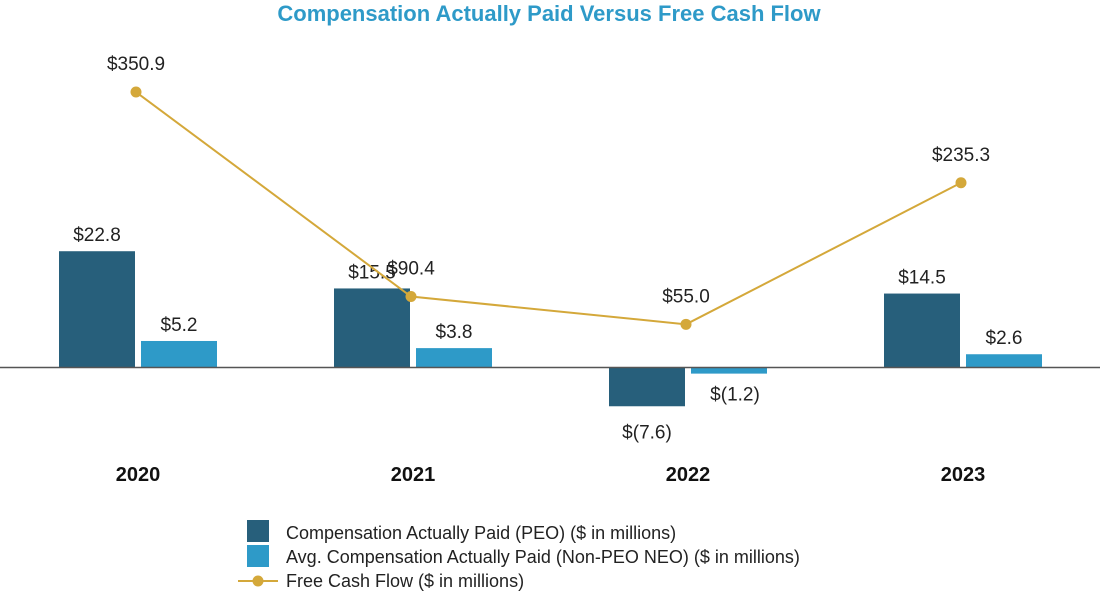 The width and height of the screenshot is (1100, 600). What do you see at coordinates (372, 272) in the screenshot?
I see `value-label-peo-2021: $15.5` at bounding box center [372, 272].